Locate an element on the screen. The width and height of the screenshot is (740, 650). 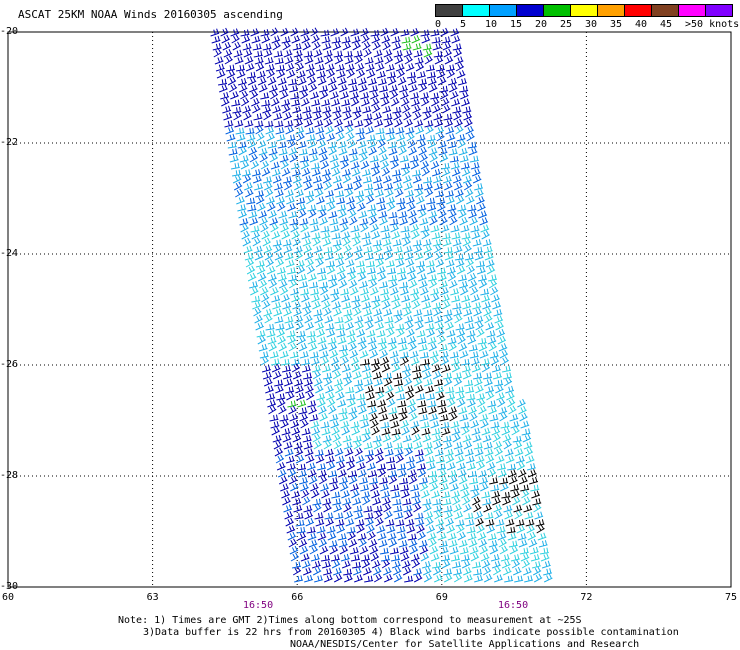
legend-label: 15 is located at coordinates (516, 24).